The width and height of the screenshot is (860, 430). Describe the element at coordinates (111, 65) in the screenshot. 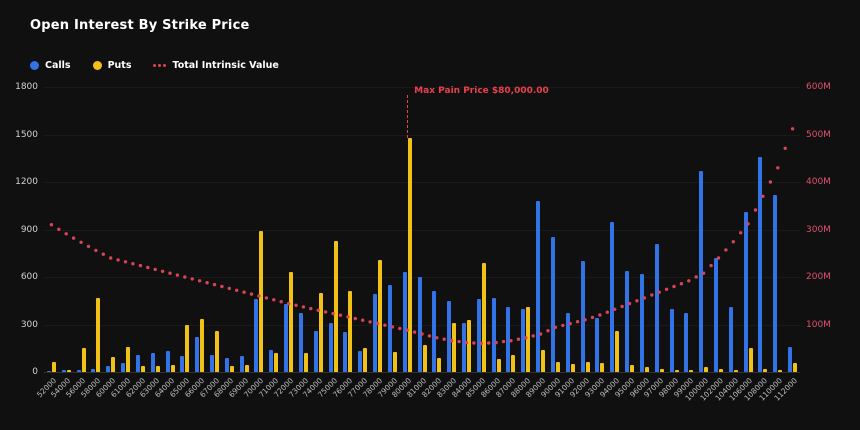

I see `legend-item-puts: Puts` at that location.